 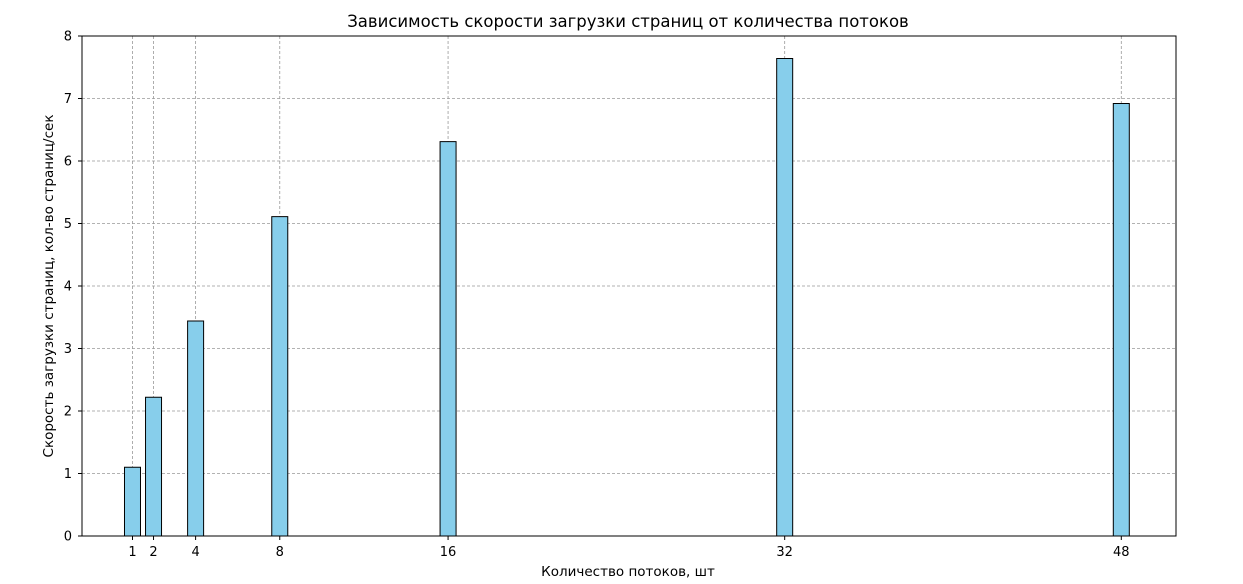 I want to click on y-tick-label: 7, so click(x=68, y=99).